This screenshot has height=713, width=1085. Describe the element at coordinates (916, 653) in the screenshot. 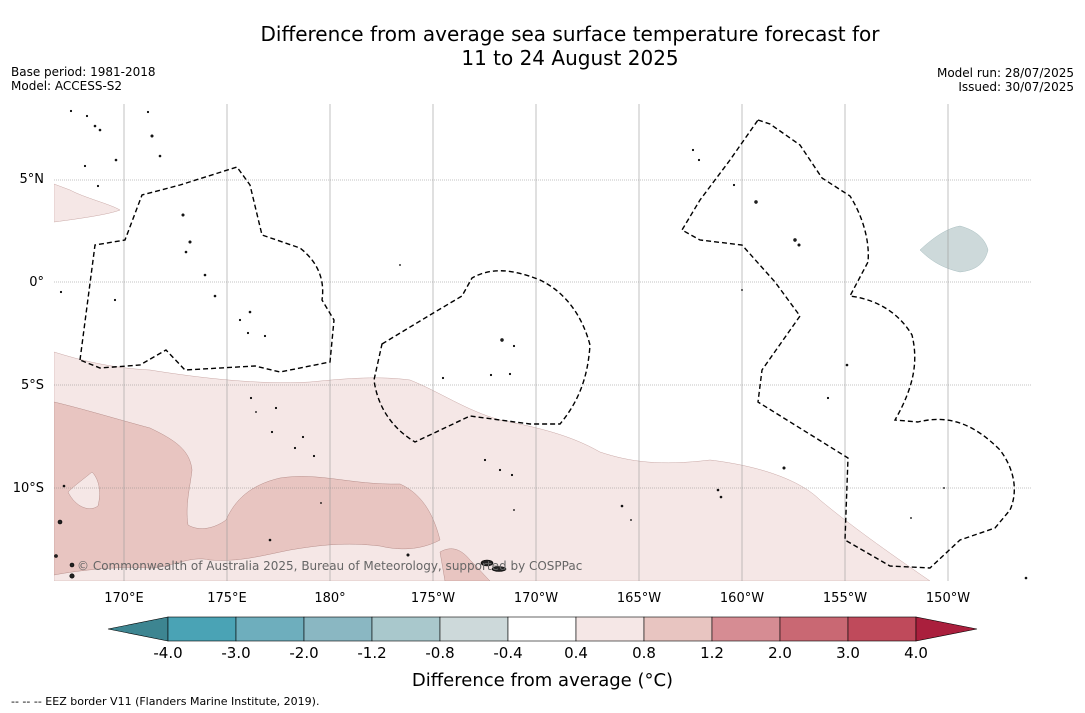

I see `colorbar-tick-label: 4.0` at that location.